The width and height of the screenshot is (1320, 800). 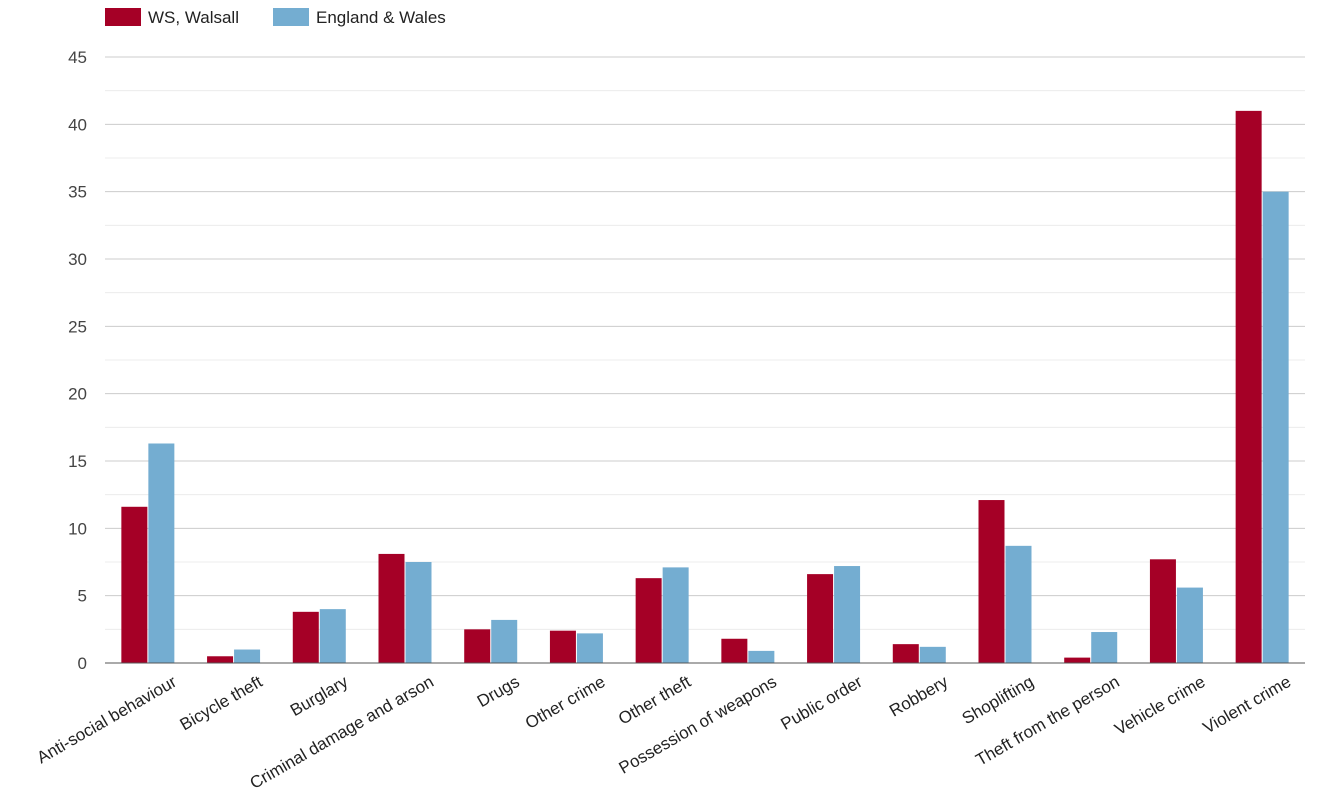 I want to click on x-tick-label: Bicycle theft, so click(x=221, y=703).